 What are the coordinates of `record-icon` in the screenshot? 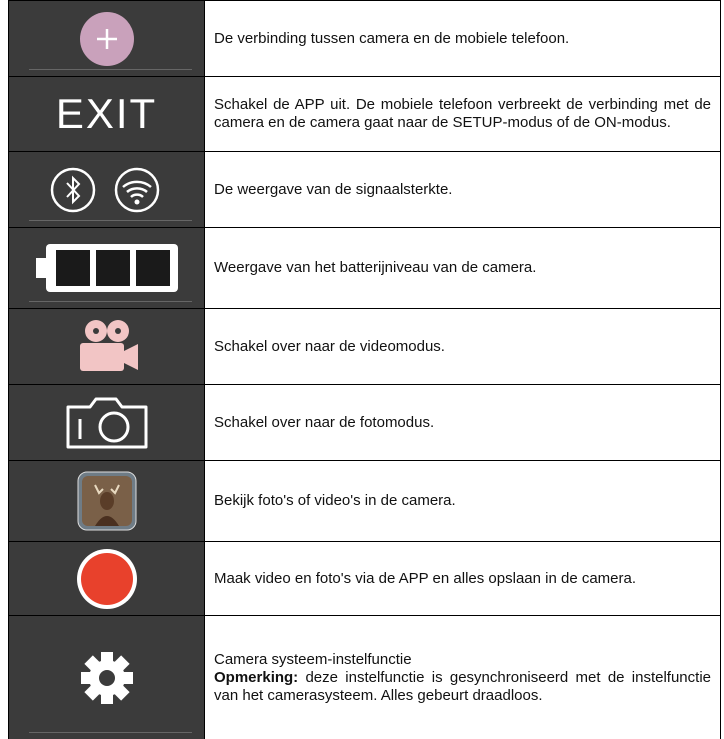 It's located at (106, 578).